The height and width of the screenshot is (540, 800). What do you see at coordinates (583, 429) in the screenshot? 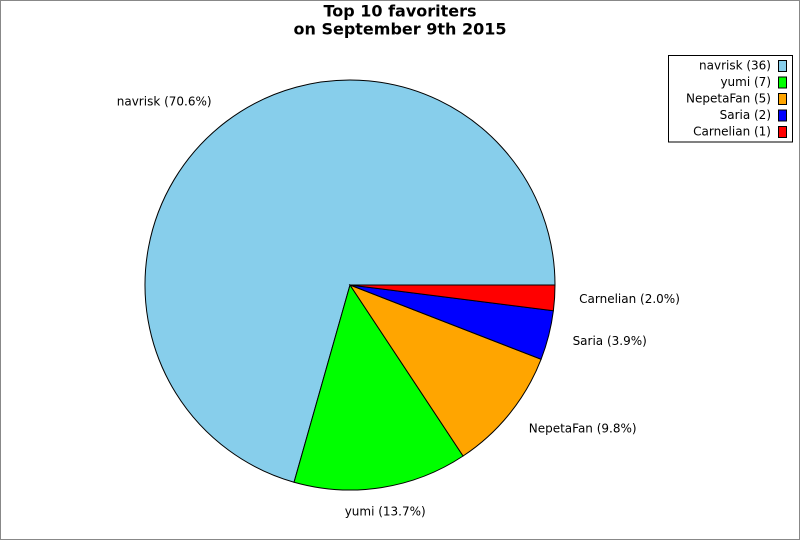
I see `slice-label: NepetaFan (9.8%)` at bounding box center [583, 429].